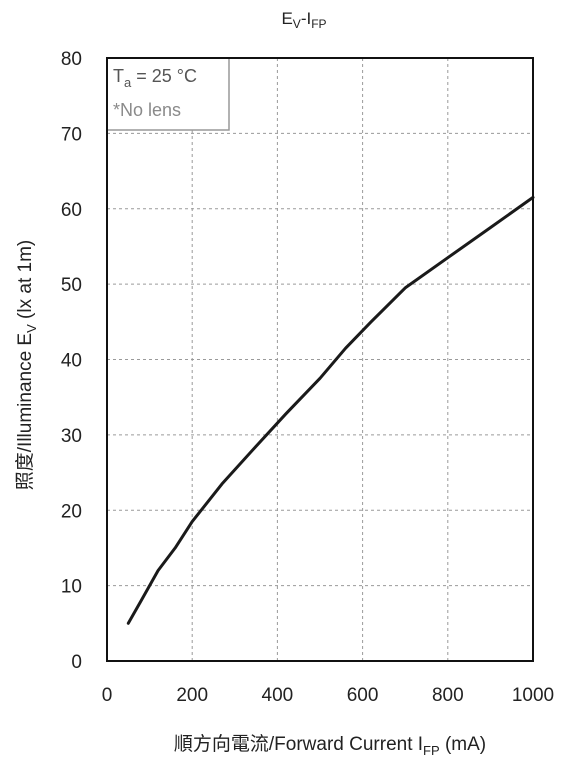 Image resolution: width=567 pixels, height=757 pixels. Describe the element at coordinates (192, 695) in the screenshot. I see `x-tick-label: 200` at that location.